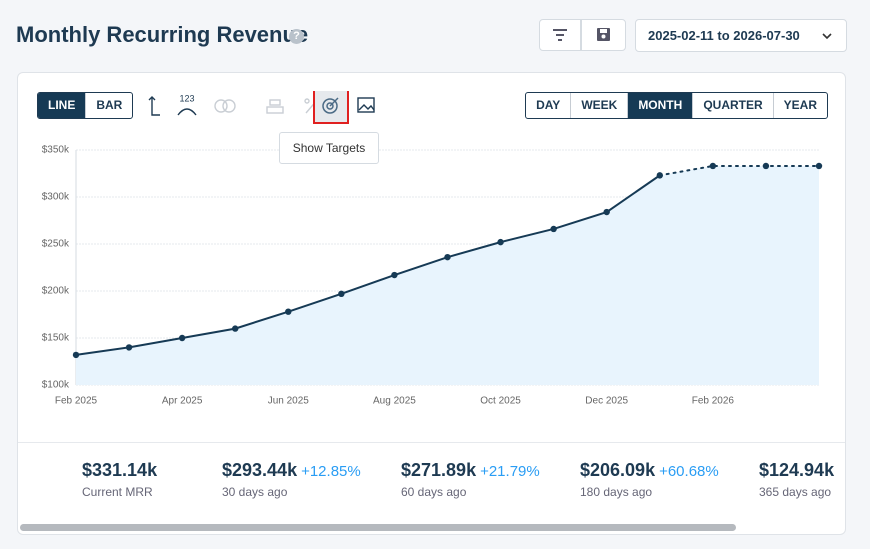  What do you see at coordinates (275, 106) in the screenshot?
I see `stack-icon` at bounding box center [275, 106].